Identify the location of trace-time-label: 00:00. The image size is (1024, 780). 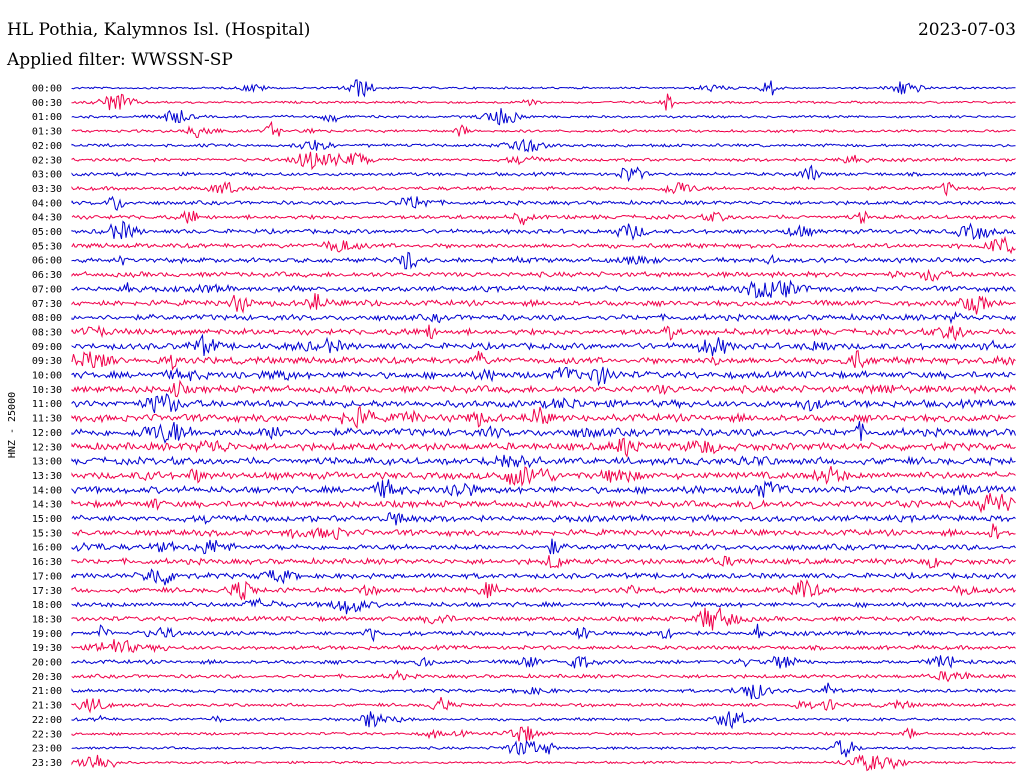
(47, 89).